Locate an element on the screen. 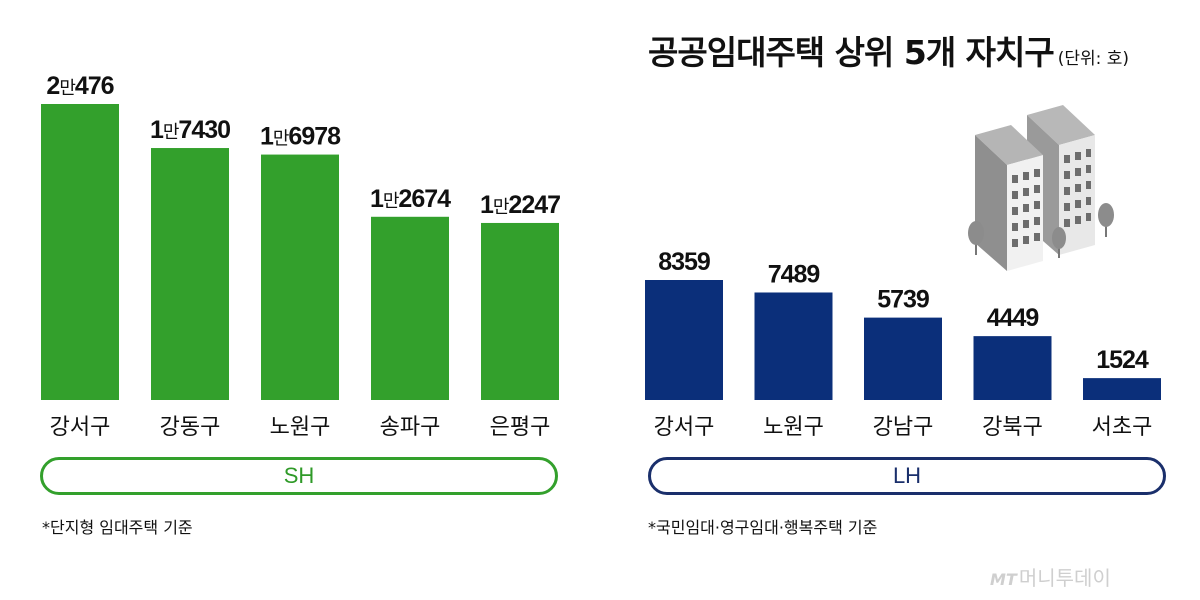 The height and width of the screenshot is (600, 1200). lh-value-label-5: 1524 is located at coordinates (1122, 360).